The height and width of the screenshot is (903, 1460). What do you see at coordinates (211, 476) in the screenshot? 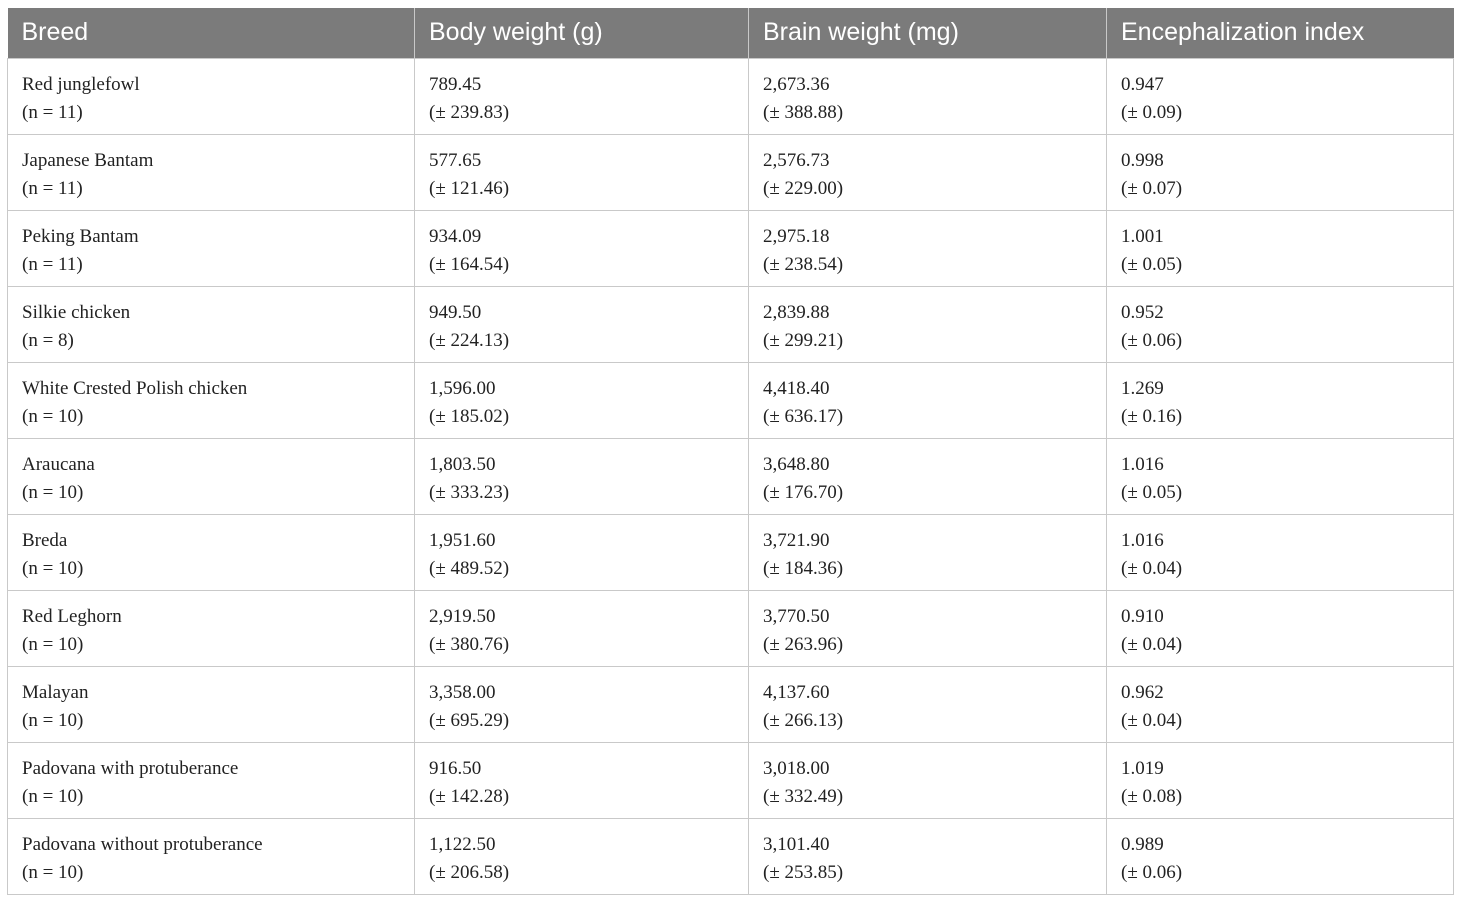
I see `breed-cell: Araucana (n = 10)` at bounding box center [211, 476].